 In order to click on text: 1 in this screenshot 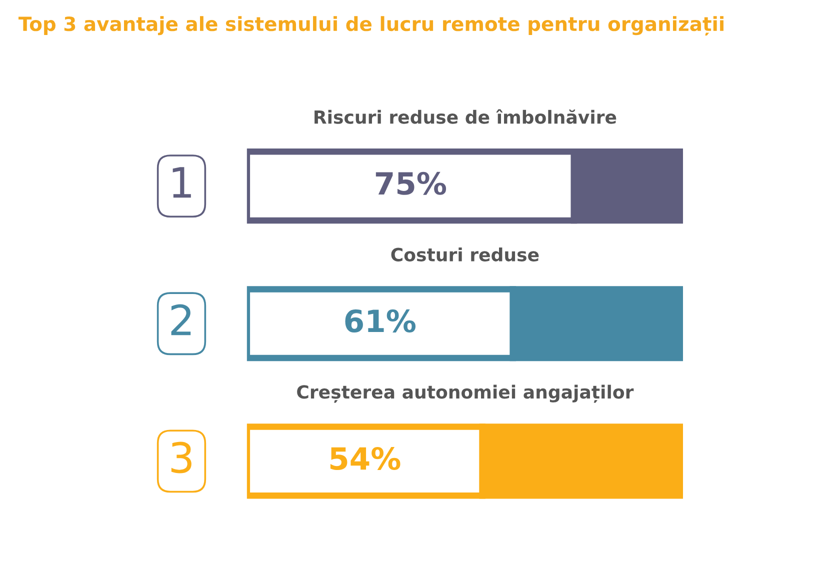, I will do `click(181, 182)`.